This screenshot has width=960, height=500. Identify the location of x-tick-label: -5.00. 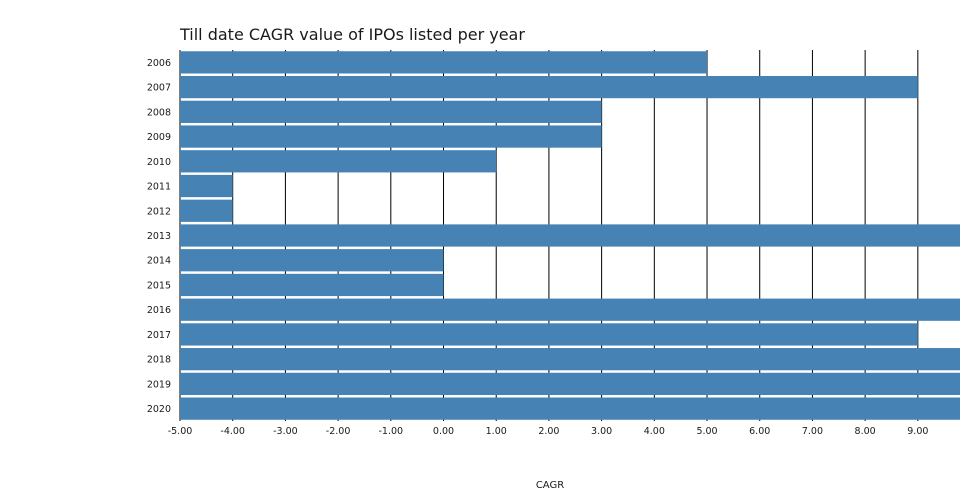
(180, 431).